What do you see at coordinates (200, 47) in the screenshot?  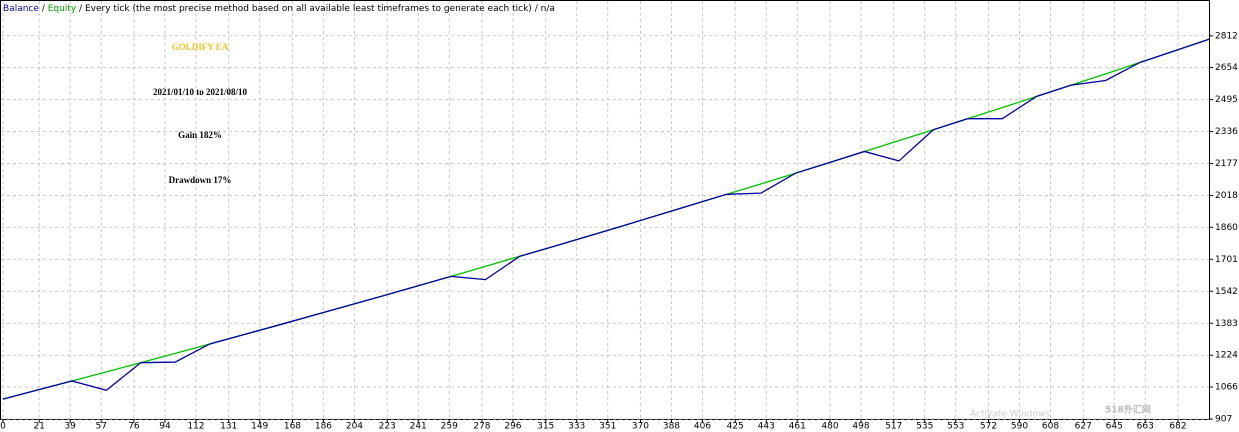 I see `annotation: GOLDIFY EA` at bounding box center [200, 47].